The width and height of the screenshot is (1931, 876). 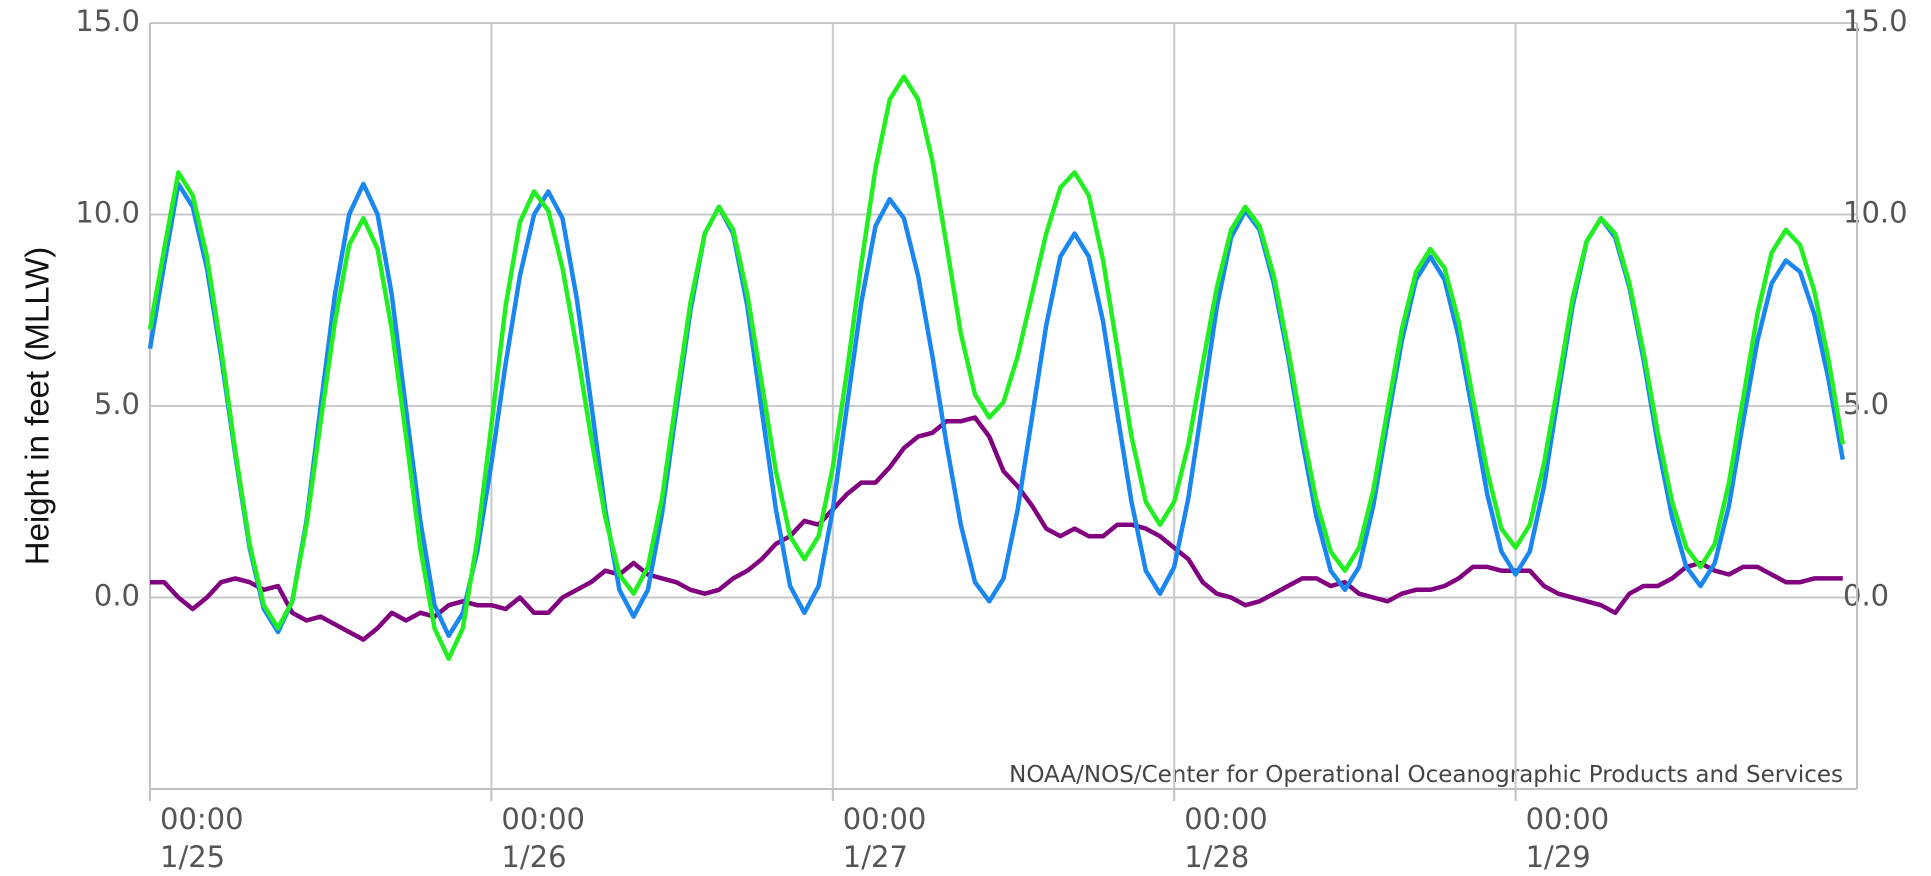 What do you see at coordinates (1216, 857) in the screenshot?
I see `x-tick-label: 1/28` at bounding box center [1216, 857].